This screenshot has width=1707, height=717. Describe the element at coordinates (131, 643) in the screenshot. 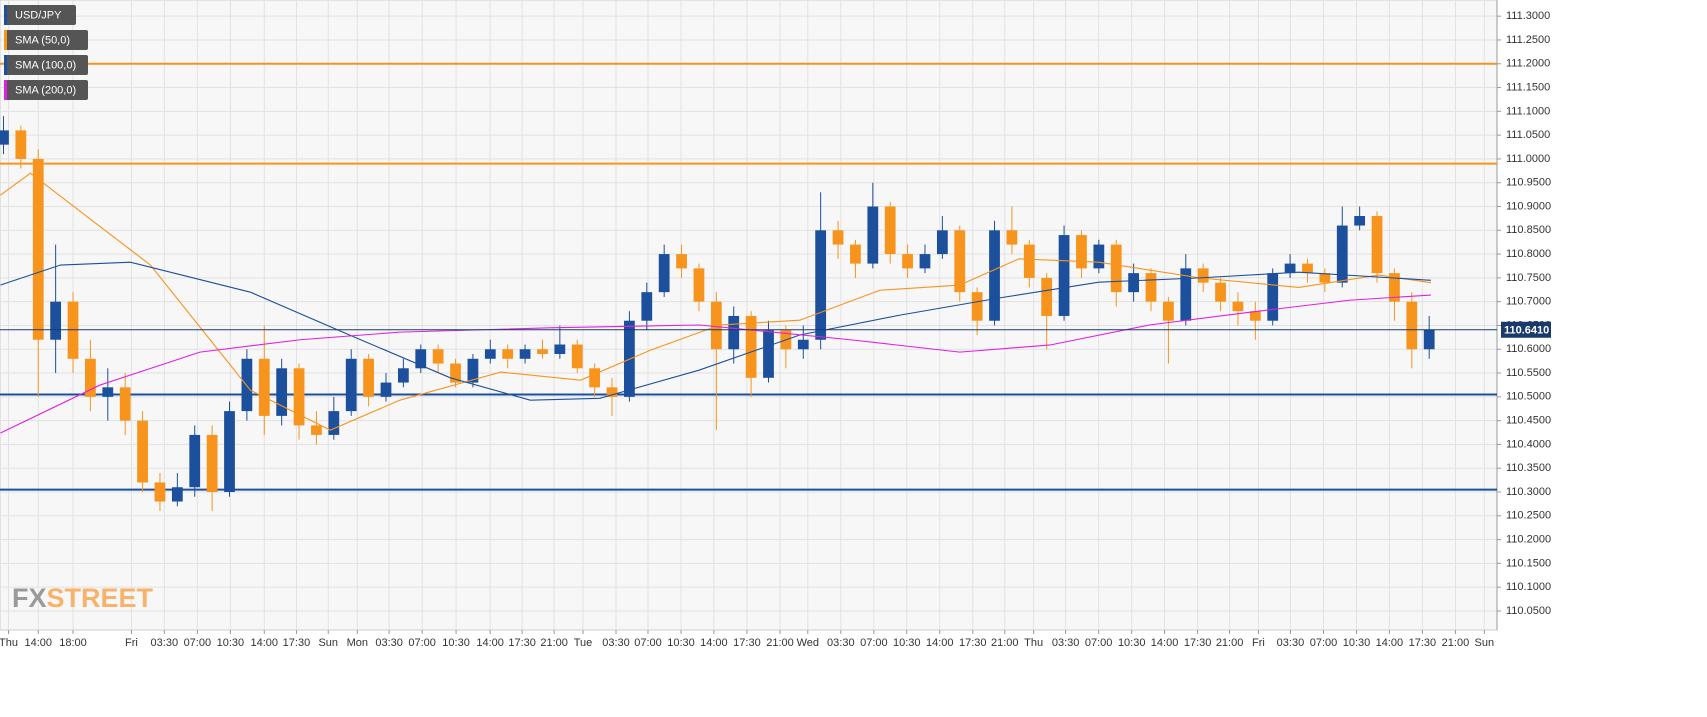

I see `x-tick-label: Fri` at that location.